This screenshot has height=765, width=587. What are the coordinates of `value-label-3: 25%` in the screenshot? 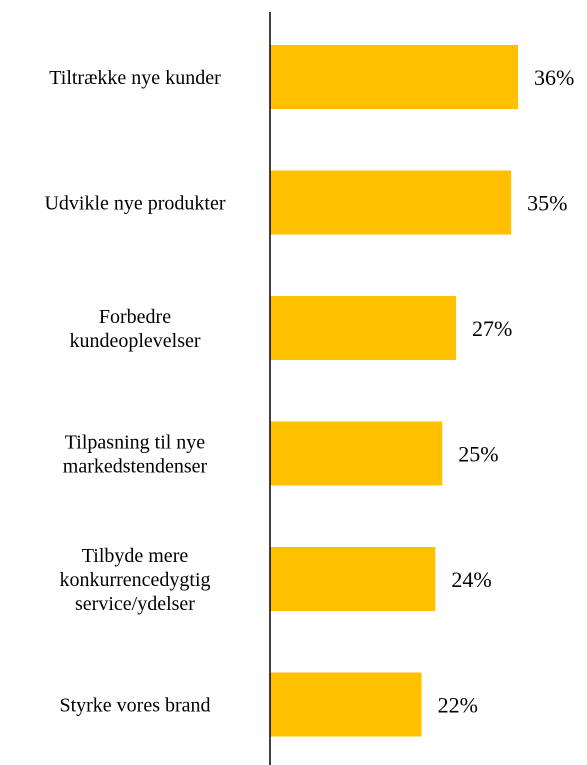 It's located at (478, 454).